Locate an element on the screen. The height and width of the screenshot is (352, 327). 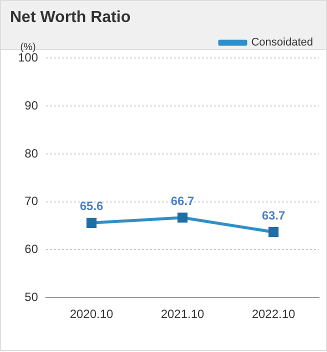
x-tick-label: 2021.10 is located at coordinates (182, 314).